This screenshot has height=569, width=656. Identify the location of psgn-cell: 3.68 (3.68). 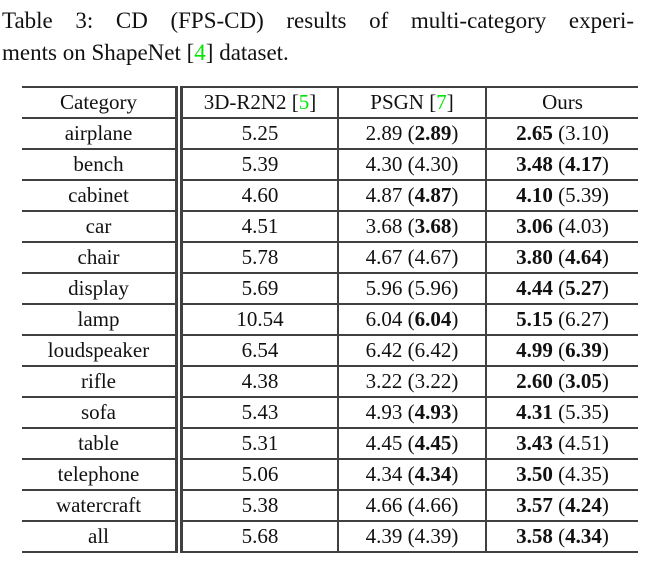
(411, 227).